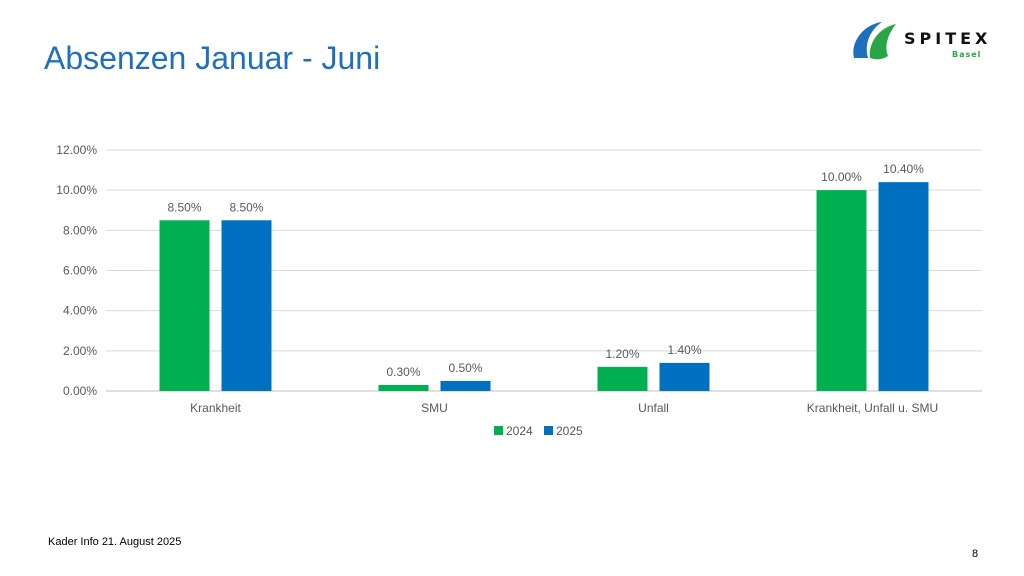 Image resolution: width=1024 pixels, height=576 pixels. What do you see at coordinates (684, 350) in the screenshot?
I see `data-label: 1.40%` at bounding box center [684, 350].